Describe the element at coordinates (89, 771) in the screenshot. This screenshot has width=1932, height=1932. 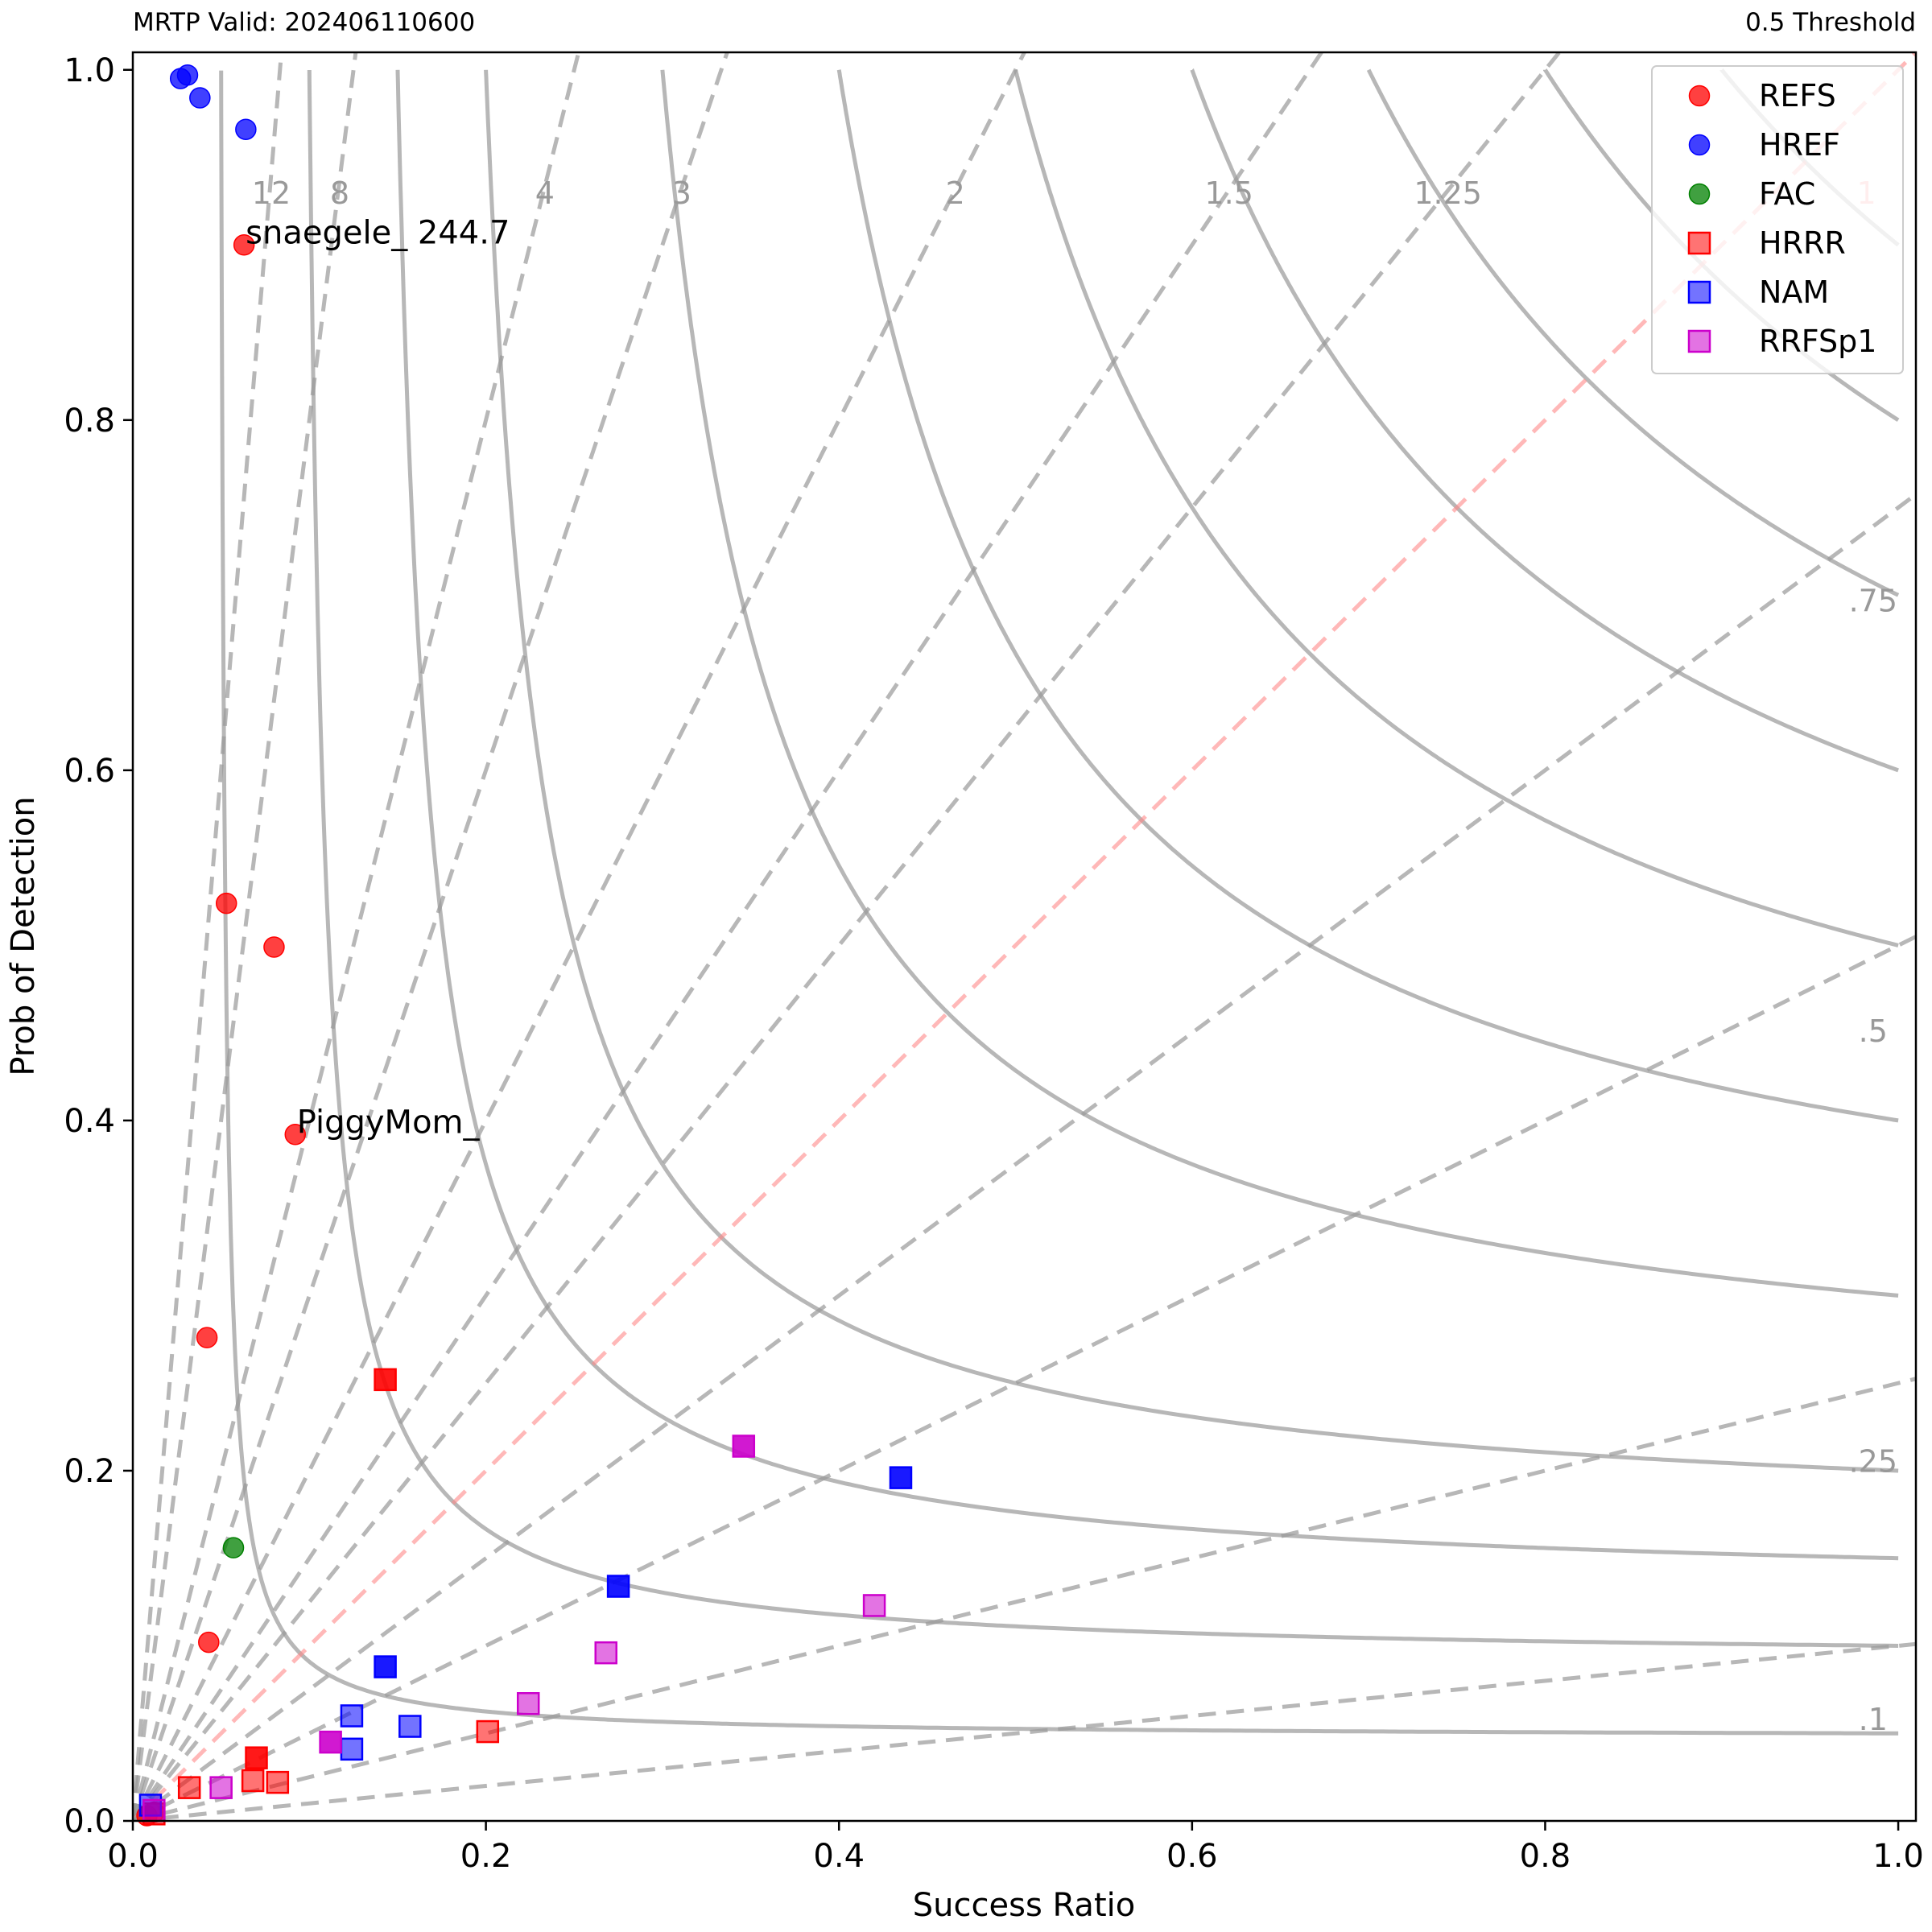
I see `y-tick-label: 0.6` at that location.